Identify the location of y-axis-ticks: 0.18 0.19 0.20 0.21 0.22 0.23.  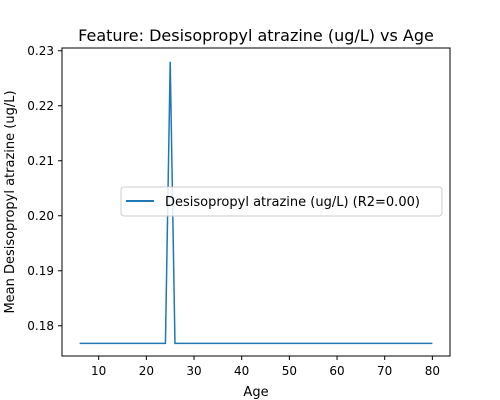
(44, 188).